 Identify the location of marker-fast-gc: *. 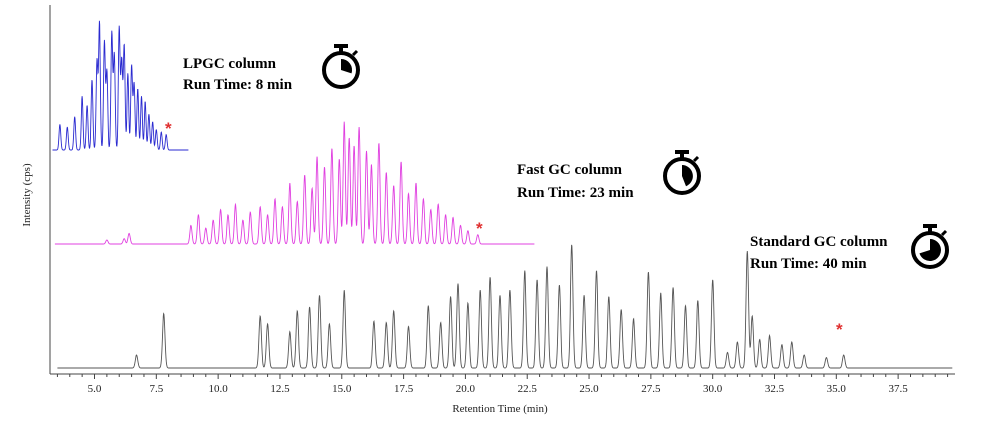
(479, 228).